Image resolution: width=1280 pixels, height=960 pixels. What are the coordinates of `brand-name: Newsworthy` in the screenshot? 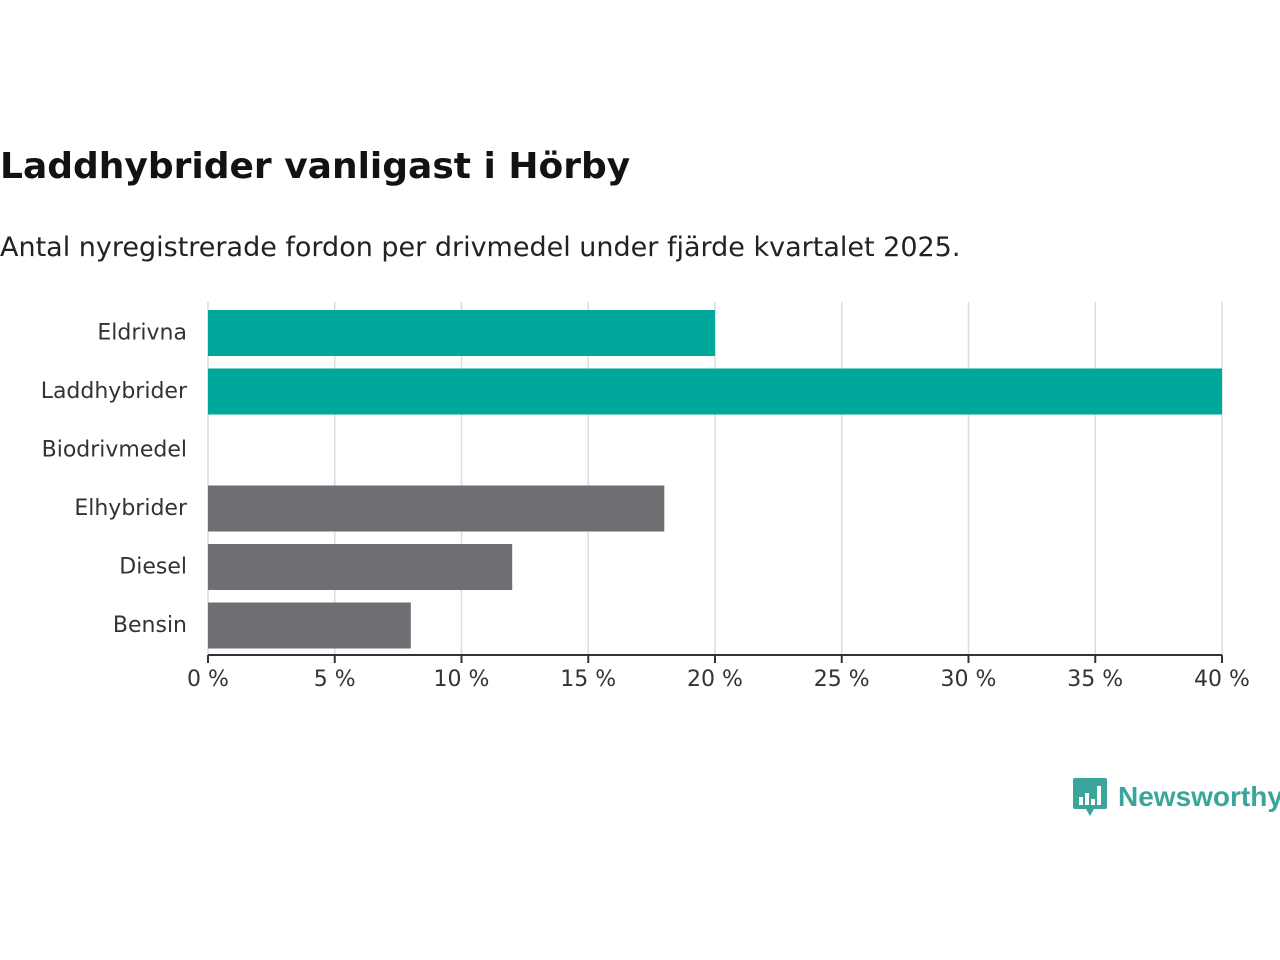 It's located at (1199, 796).